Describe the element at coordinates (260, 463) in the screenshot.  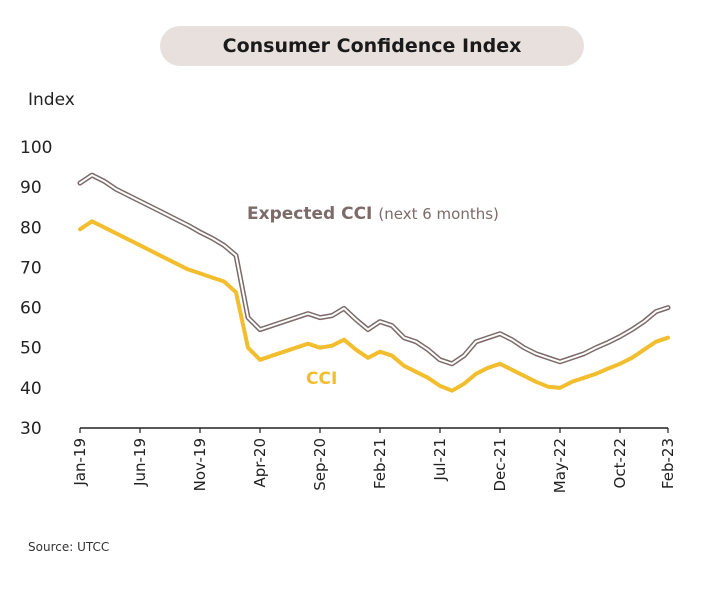
I see `x-tick-label: Apr-20` at that location.